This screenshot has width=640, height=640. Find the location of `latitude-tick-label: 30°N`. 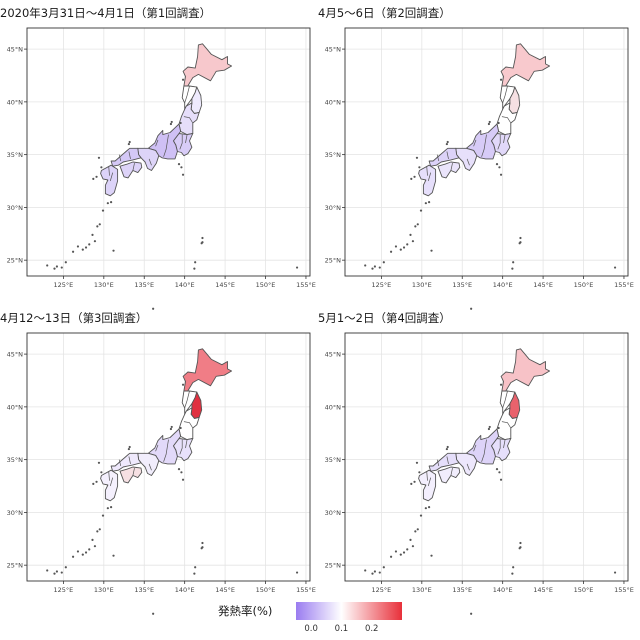

latitude-tick-label: 30°N is located at coordinates (333, 513).